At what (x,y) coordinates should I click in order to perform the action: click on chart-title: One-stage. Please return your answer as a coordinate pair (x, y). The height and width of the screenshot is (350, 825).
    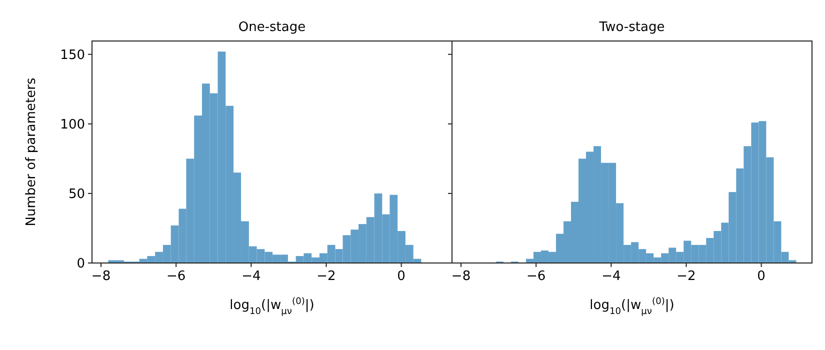
    Looking at the image, I should click on (272, 27).